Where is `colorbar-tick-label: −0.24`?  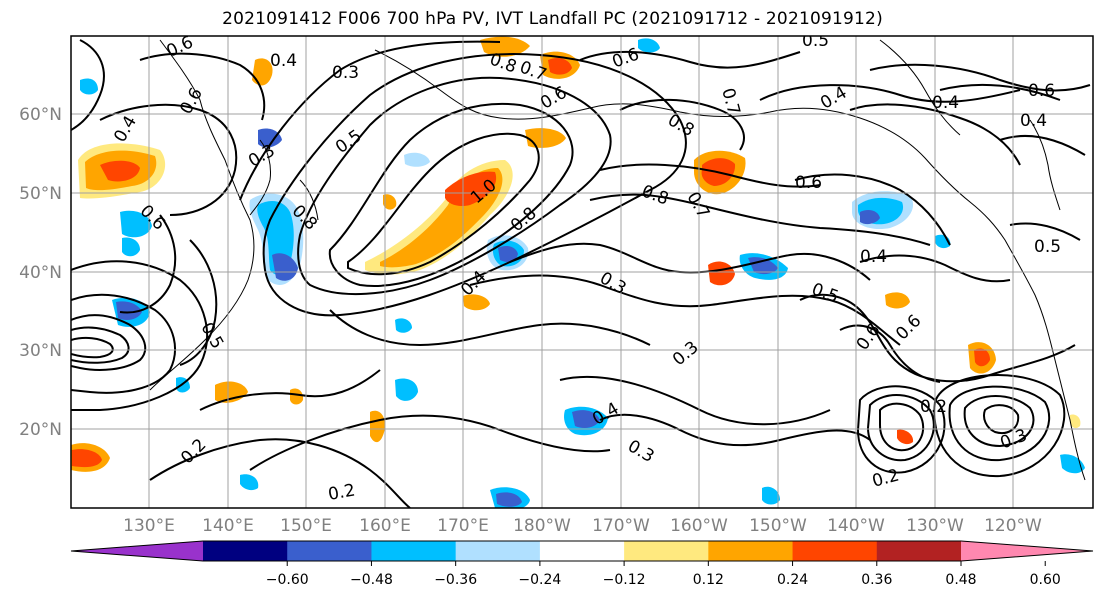 colorbar-tick-label: −0.24 is located at coordinates (539, 580).